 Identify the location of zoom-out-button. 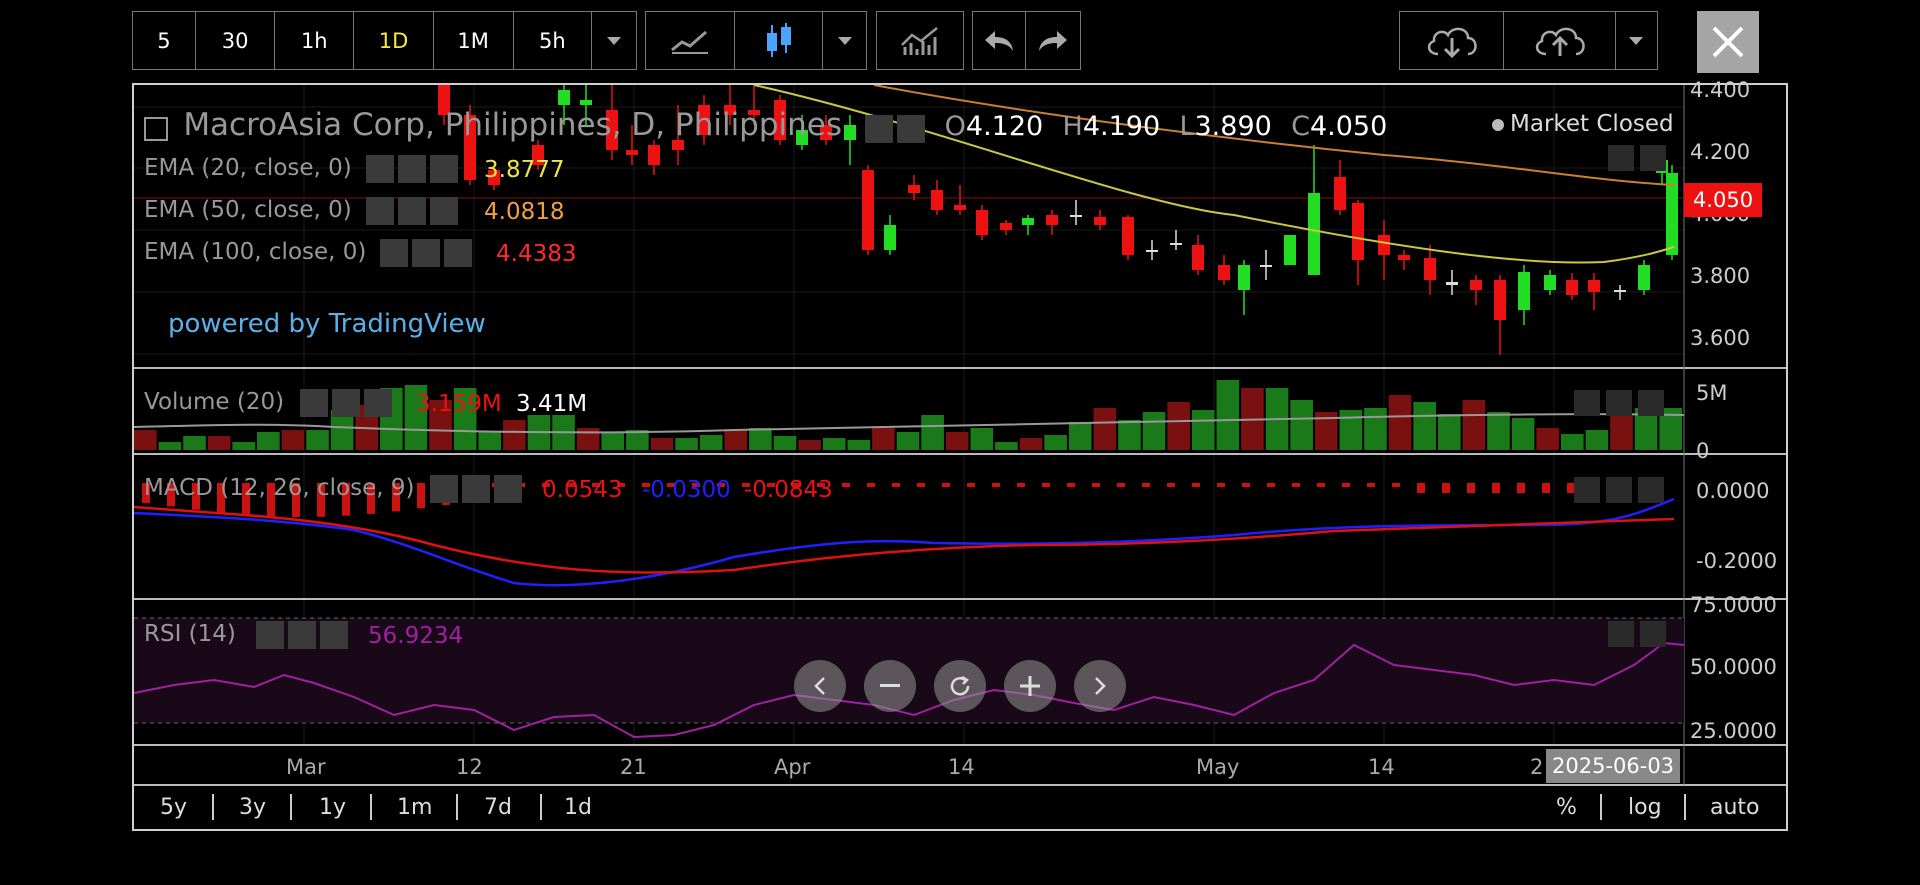
(890, 686).